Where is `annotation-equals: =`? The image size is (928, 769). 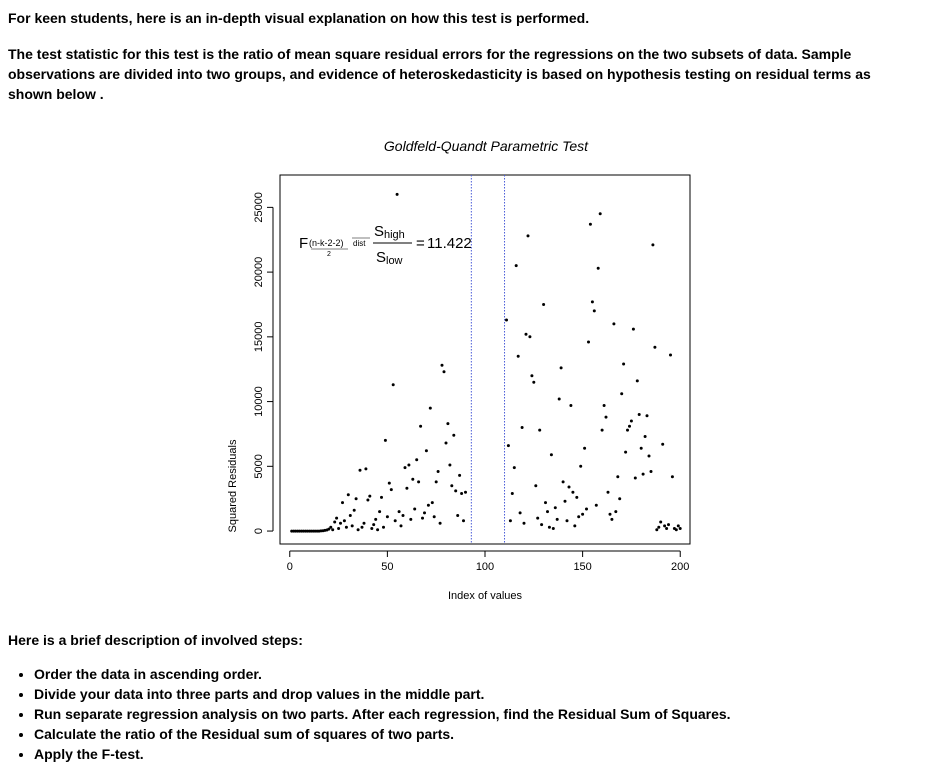
annotation-equals: = is located at coordinates (420, 243).